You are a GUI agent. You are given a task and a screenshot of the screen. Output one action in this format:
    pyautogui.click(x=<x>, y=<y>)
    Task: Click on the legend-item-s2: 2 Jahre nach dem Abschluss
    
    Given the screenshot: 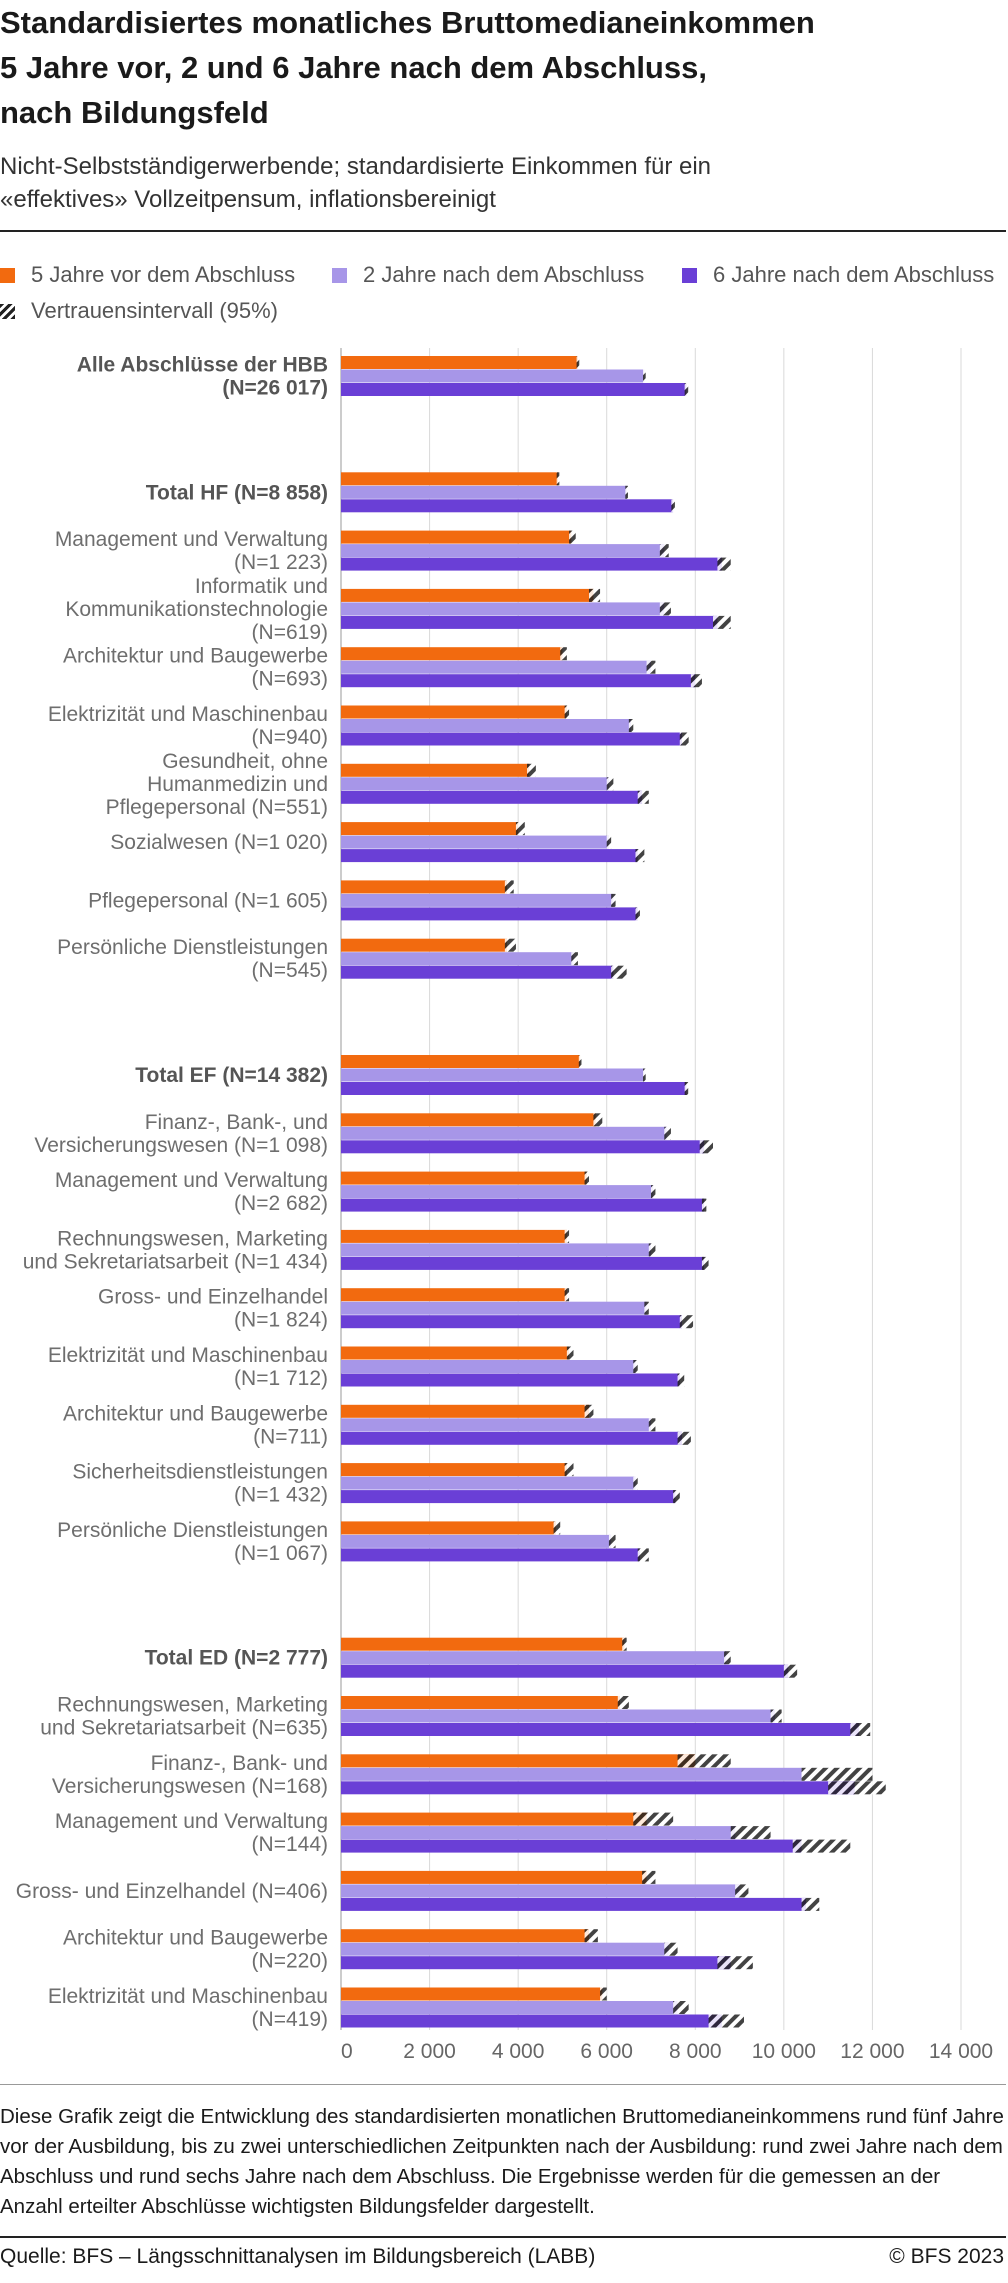 What is the action you would take?
    pyautogui.click(x=488, y=275)
    